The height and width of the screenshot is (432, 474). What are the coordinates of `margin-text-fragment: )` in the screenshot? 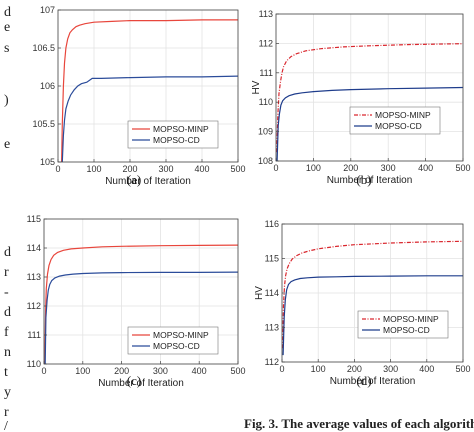 It's located at (6, 100).